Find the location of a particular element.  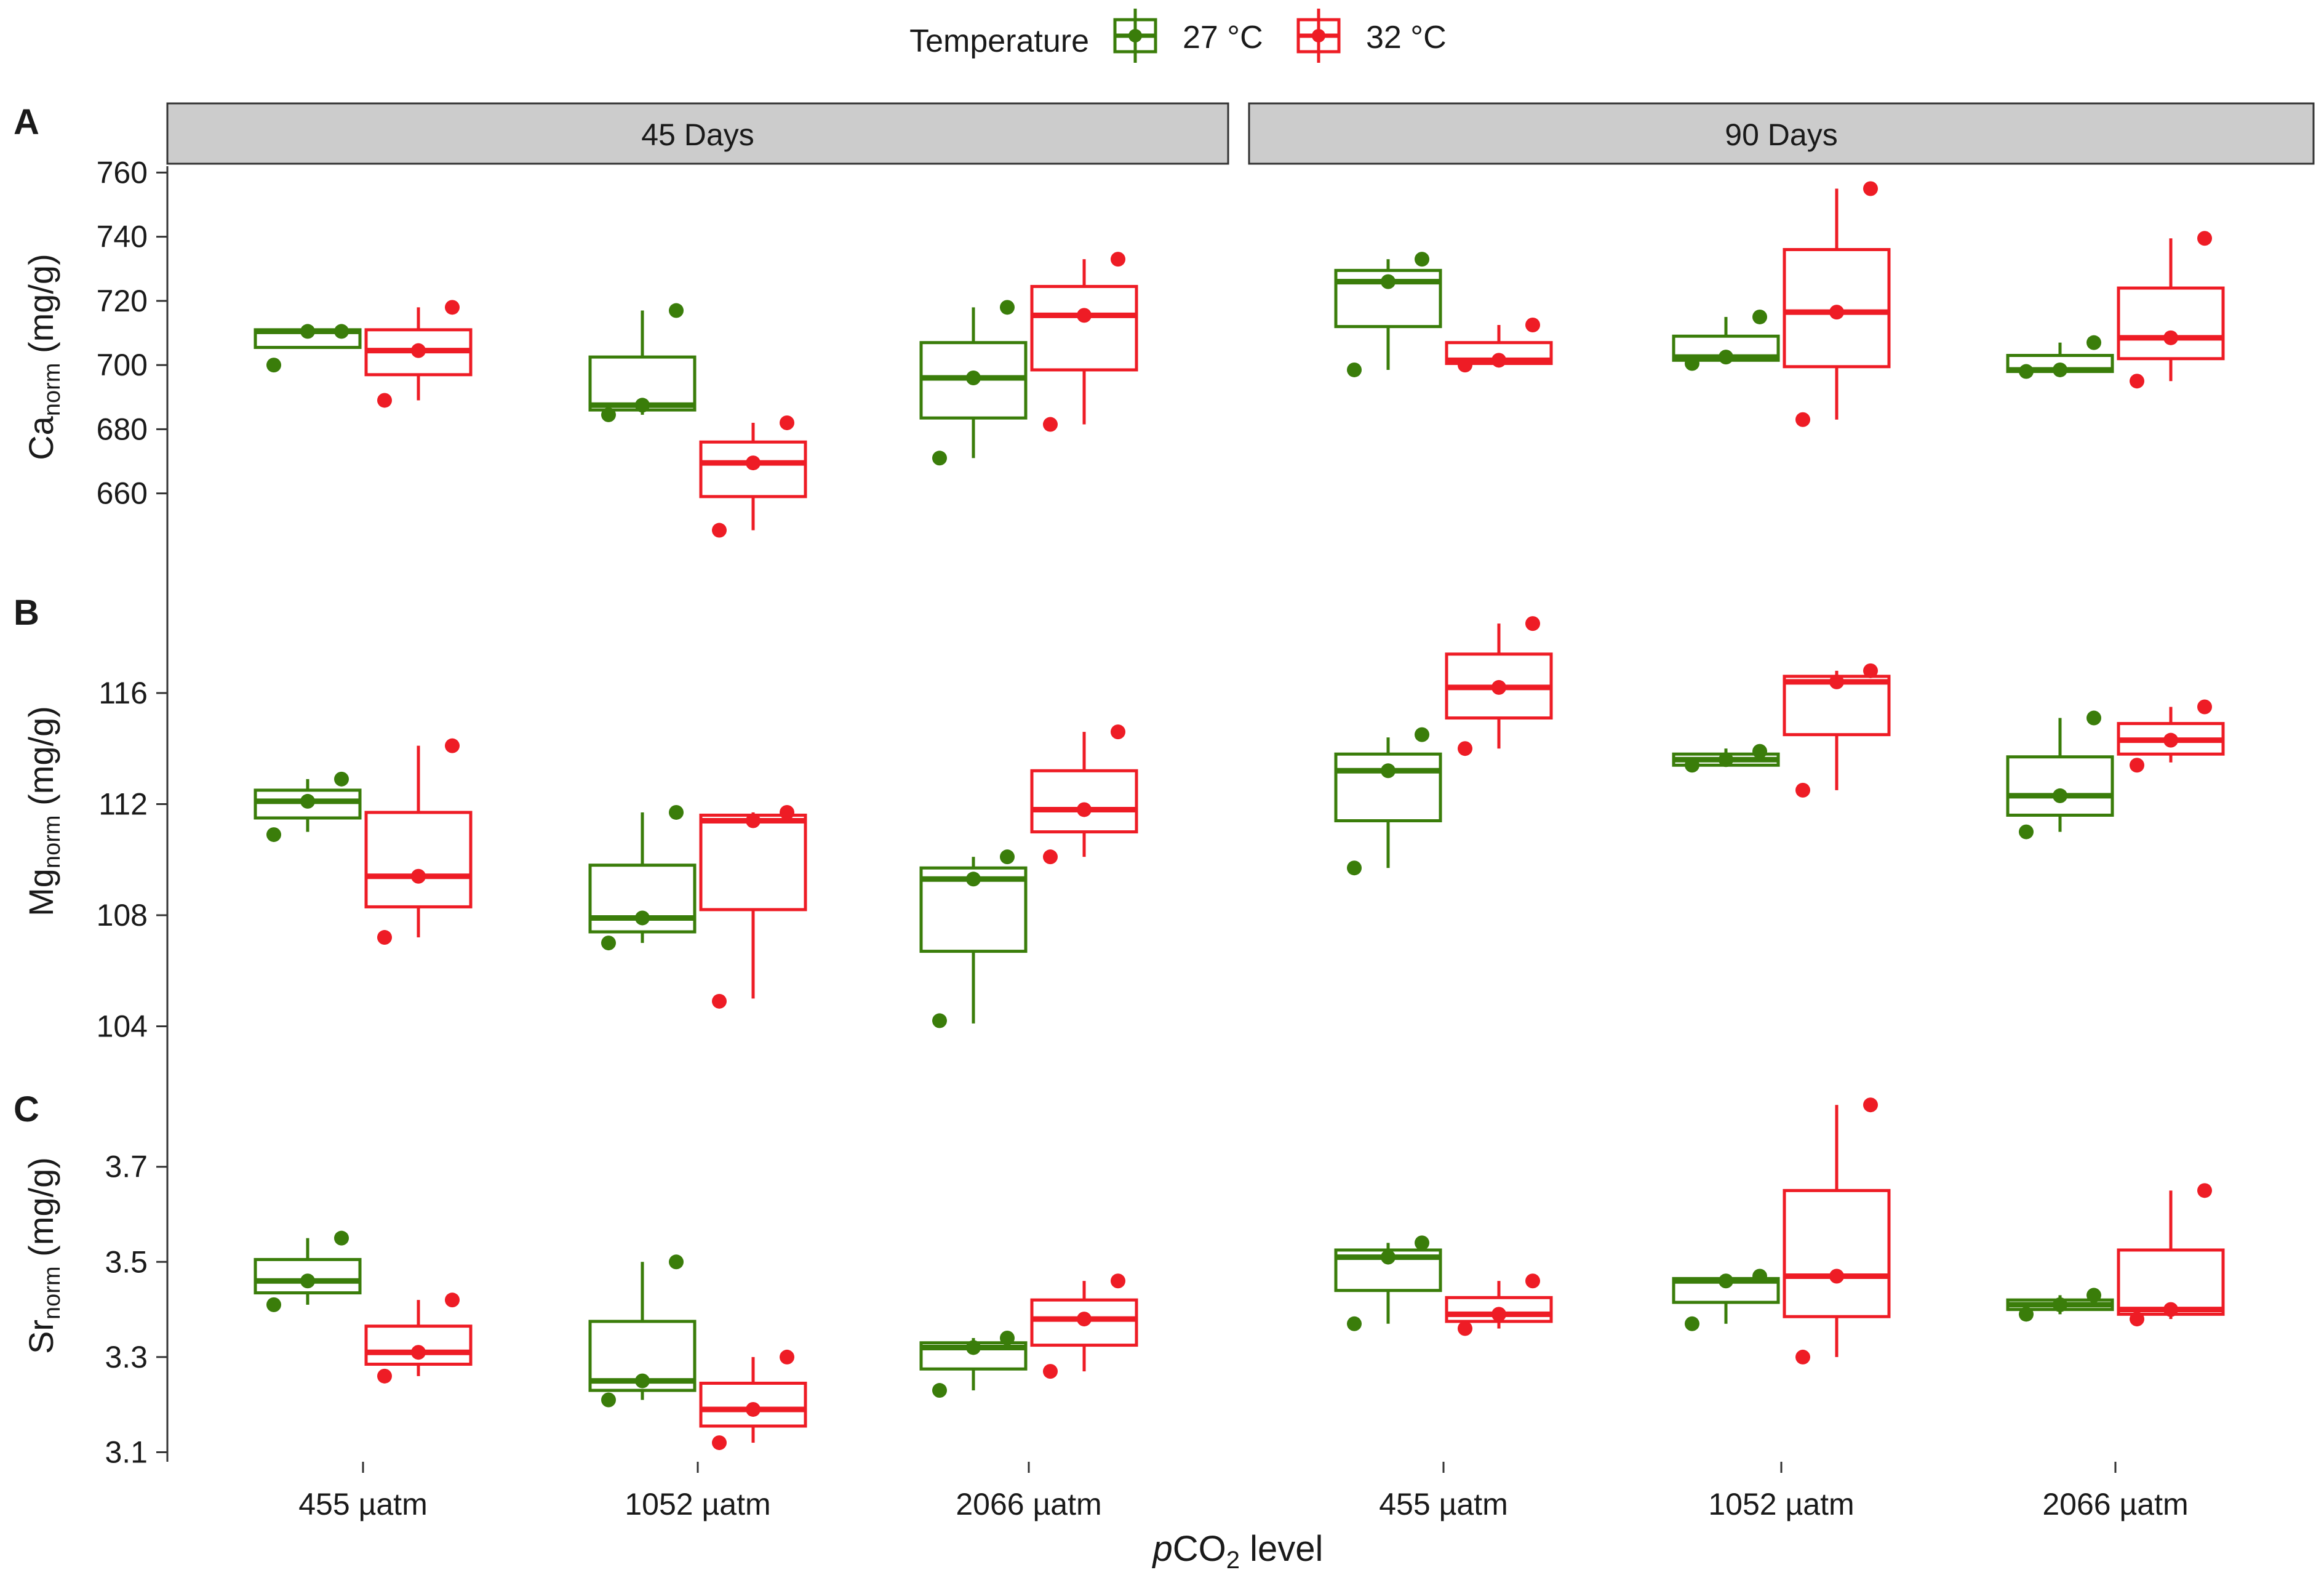

legend-title: Temperature is located at coordinates (999, 41).